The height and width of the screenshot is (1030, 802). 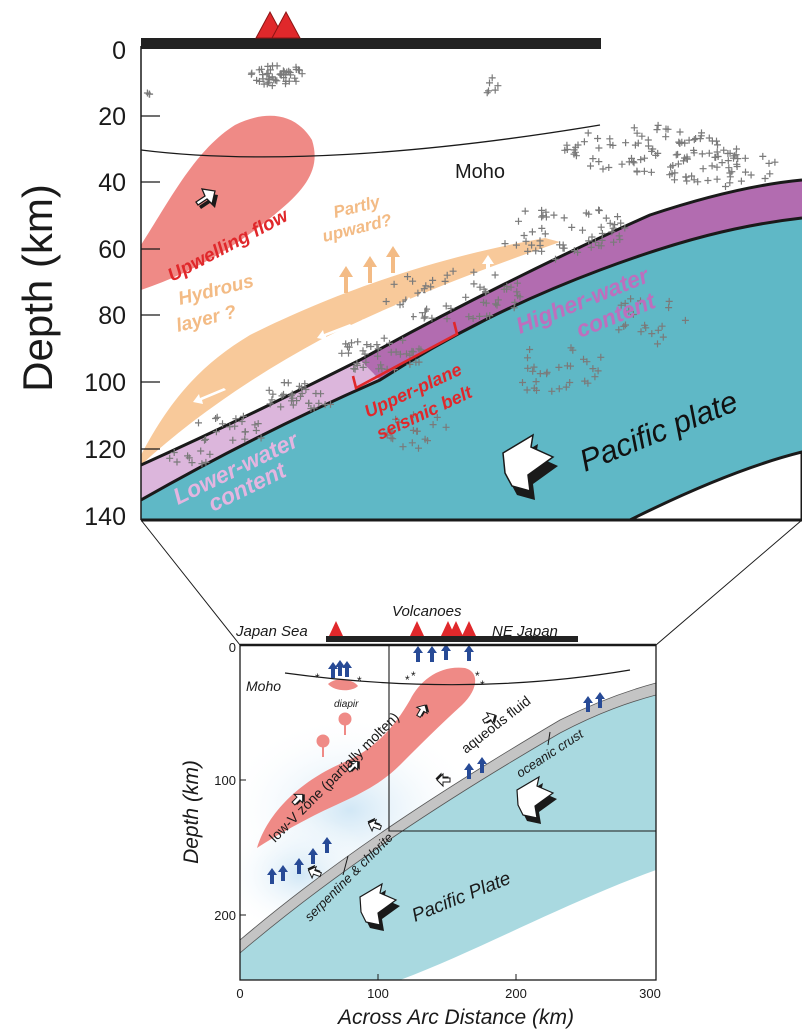 What do you see at coordinates (457, 677) in the screenshot?
I see `lower-moho-line` at bounding box center [457, 677].